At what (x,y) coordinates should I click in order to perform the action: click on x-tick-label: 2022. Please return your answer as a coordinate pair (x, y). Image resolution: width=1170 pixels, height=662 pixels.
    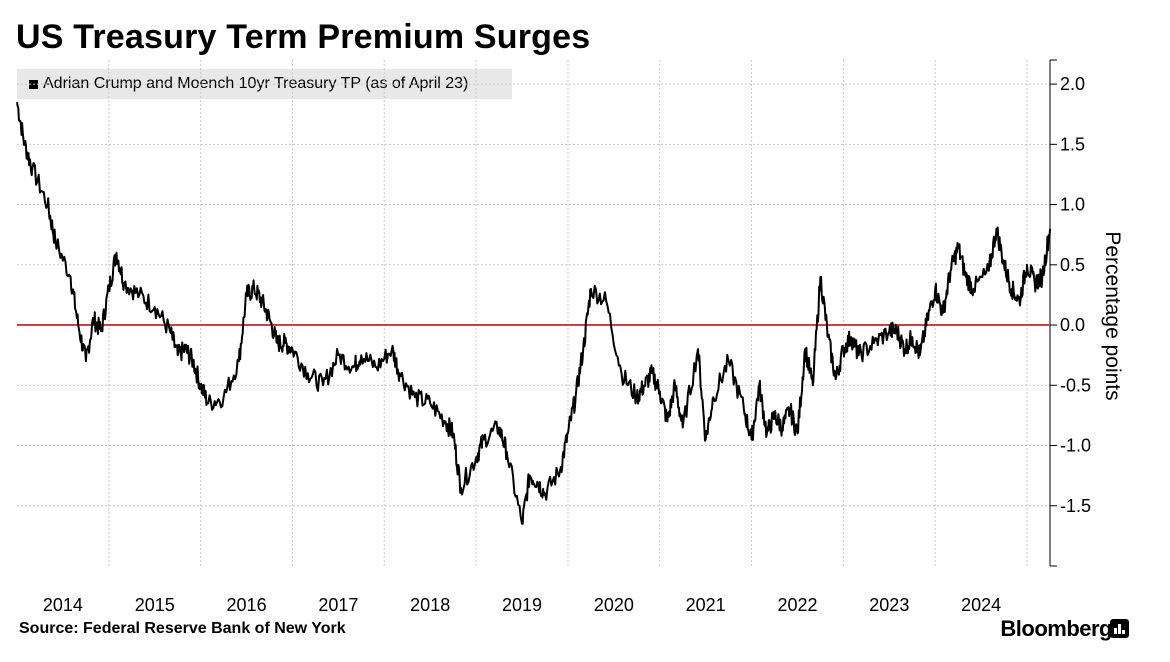
    Looking at the image, I should click on (797, 605).